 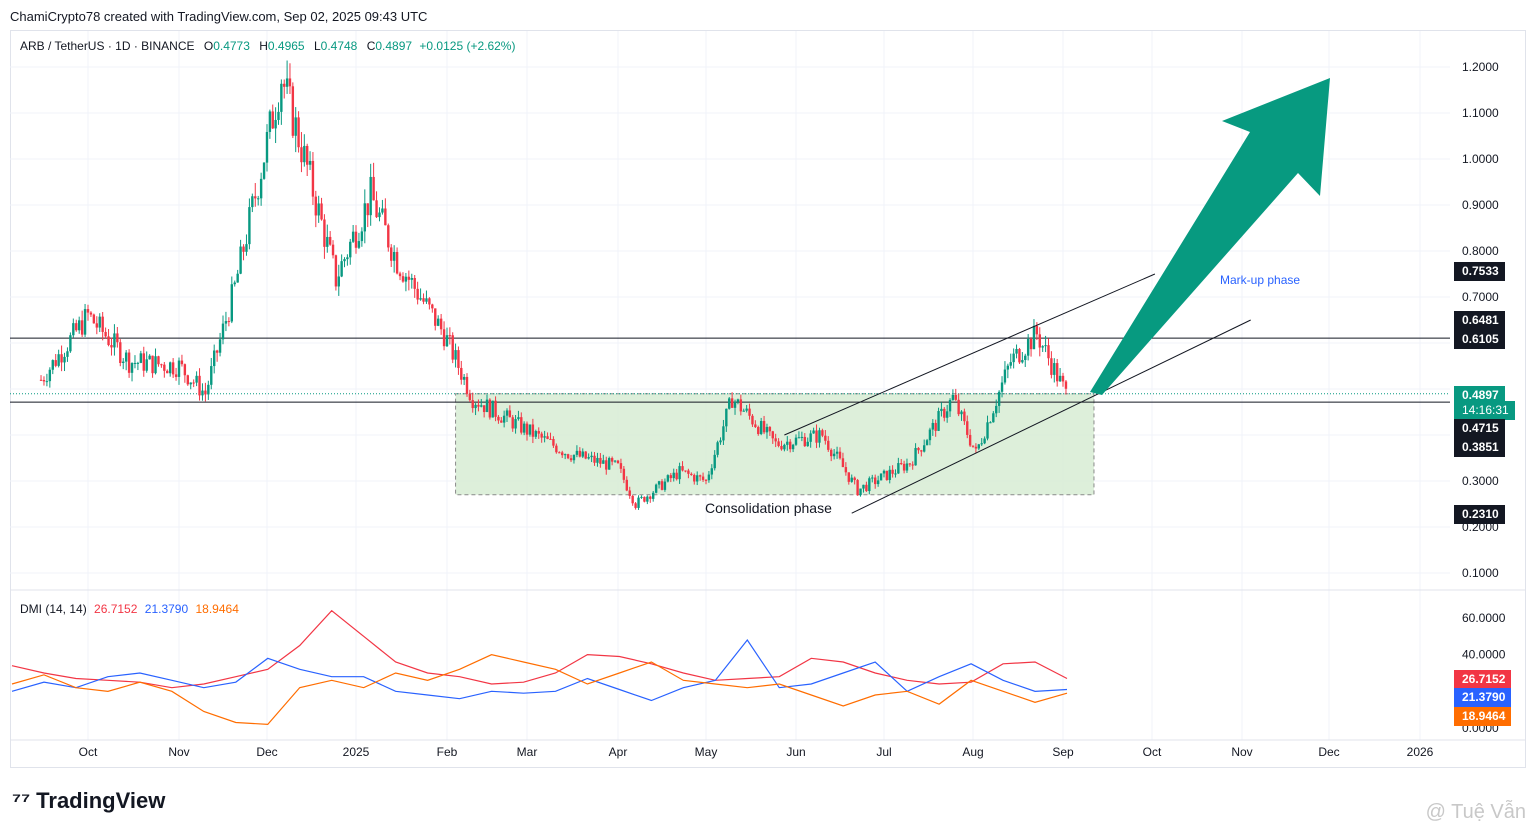 What do you see at coordinates (795, 752) in the screenshot?
I see `time-tick-label: Jun` at bounding box center [795, 752].